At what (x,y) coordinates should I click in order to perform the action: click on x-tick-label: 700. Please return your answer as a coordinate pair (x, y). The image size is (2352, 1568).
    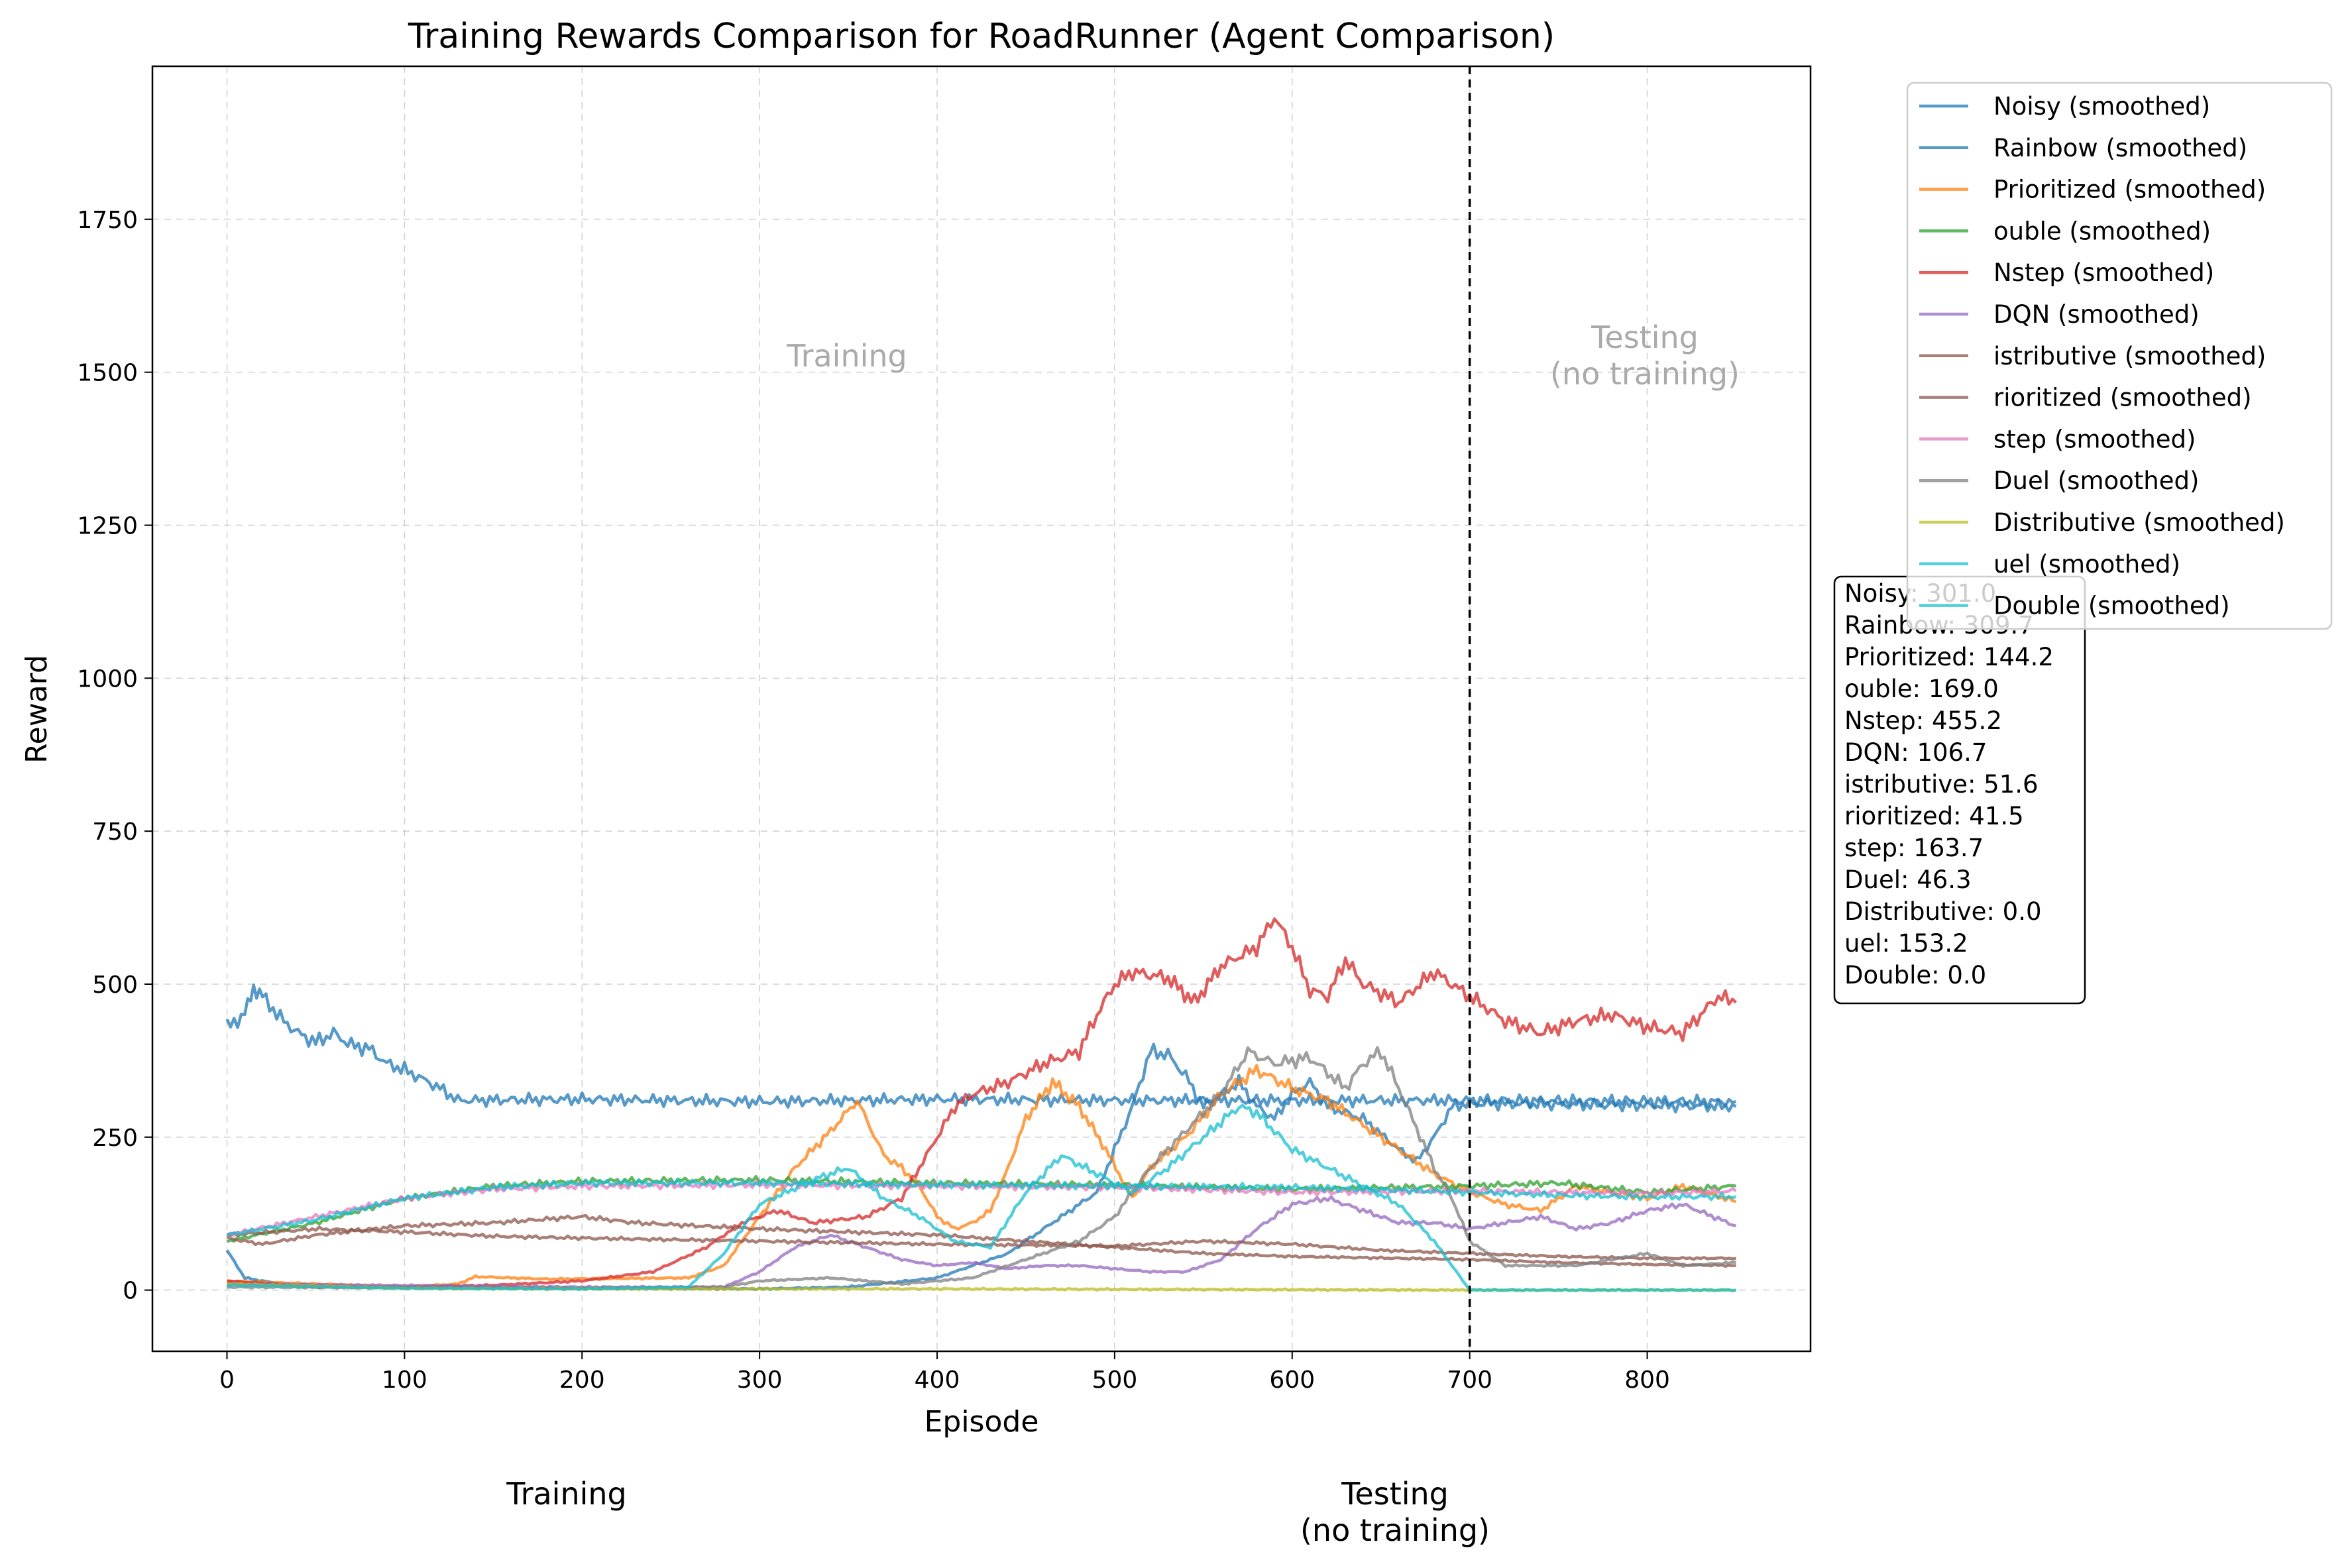
    Looking at the image, I should click on (1470, 1380).